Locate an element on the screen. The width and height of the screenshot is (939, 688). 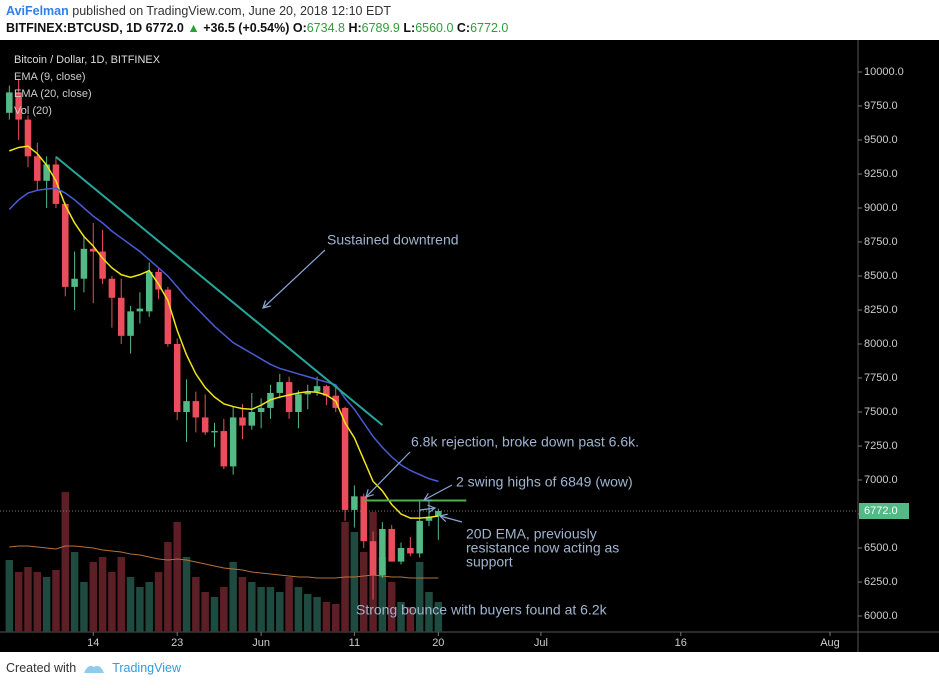
author: AviFelman is located at coordinates (37, 11).